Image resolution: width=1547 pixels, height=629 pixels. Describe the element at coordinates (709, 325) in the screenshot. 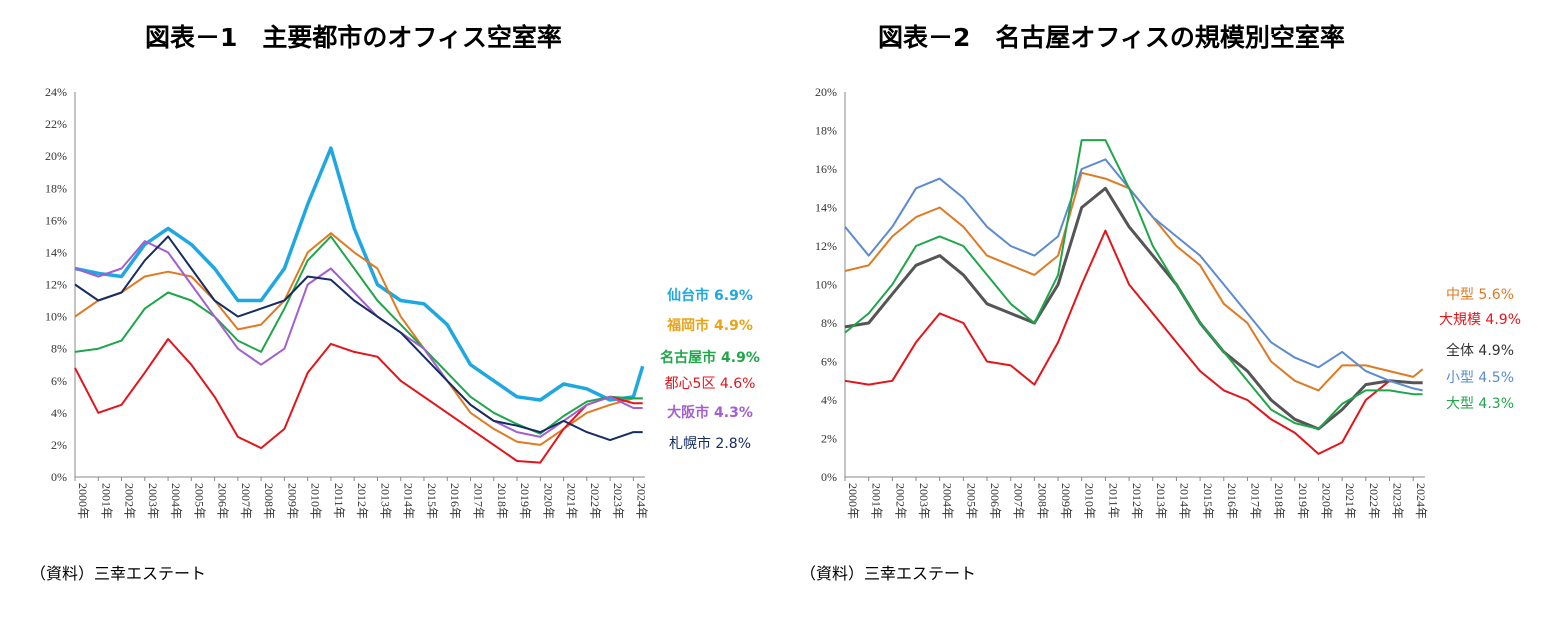

I see `series-label: 福岡市 4.9%` at that location.